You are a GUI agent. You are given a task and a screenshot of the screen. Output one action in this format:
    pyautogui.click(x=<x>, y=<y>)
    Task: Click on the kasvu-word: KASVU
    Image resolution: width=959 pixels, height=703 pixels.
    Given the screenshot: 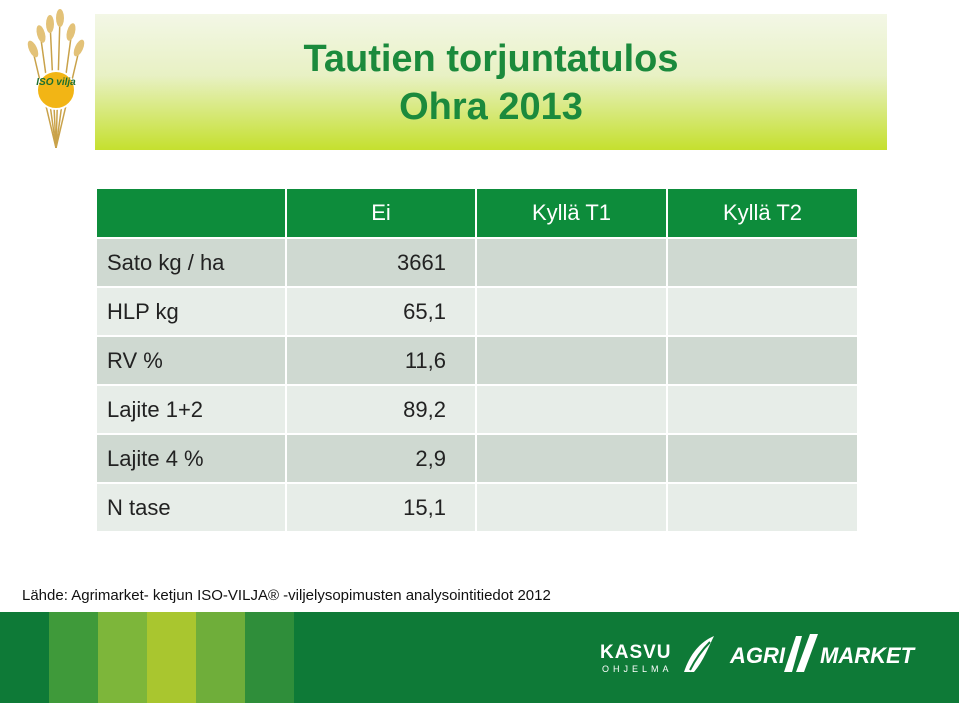 What is the action you would take?
    pyautogui.click(x=636, y=652)
    